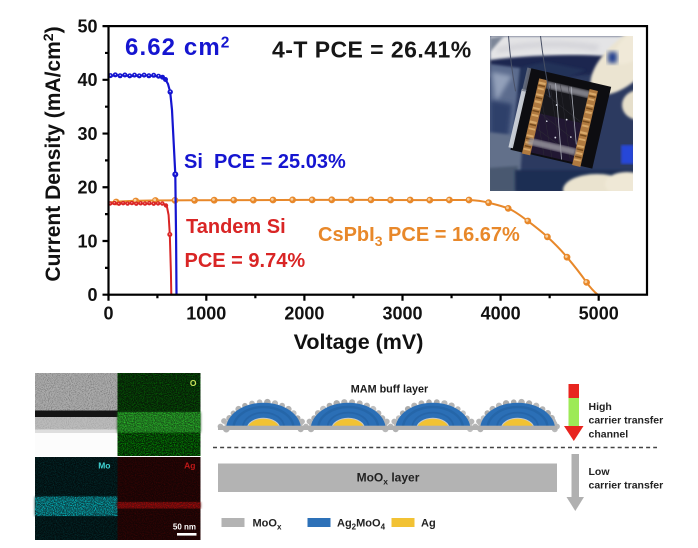 Image resolution: width=698 pixels, height=548 pixels. Describe the element at coordinates (390, 390) in the screenshot. I see `svg-text: MAM buff layer` at that location.